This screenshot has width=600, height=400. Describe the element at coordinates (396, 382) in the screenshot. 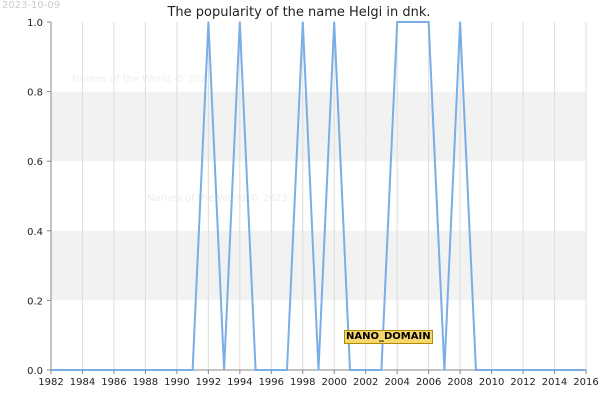

I see `x-tick-label-2004: 2004` at that location.